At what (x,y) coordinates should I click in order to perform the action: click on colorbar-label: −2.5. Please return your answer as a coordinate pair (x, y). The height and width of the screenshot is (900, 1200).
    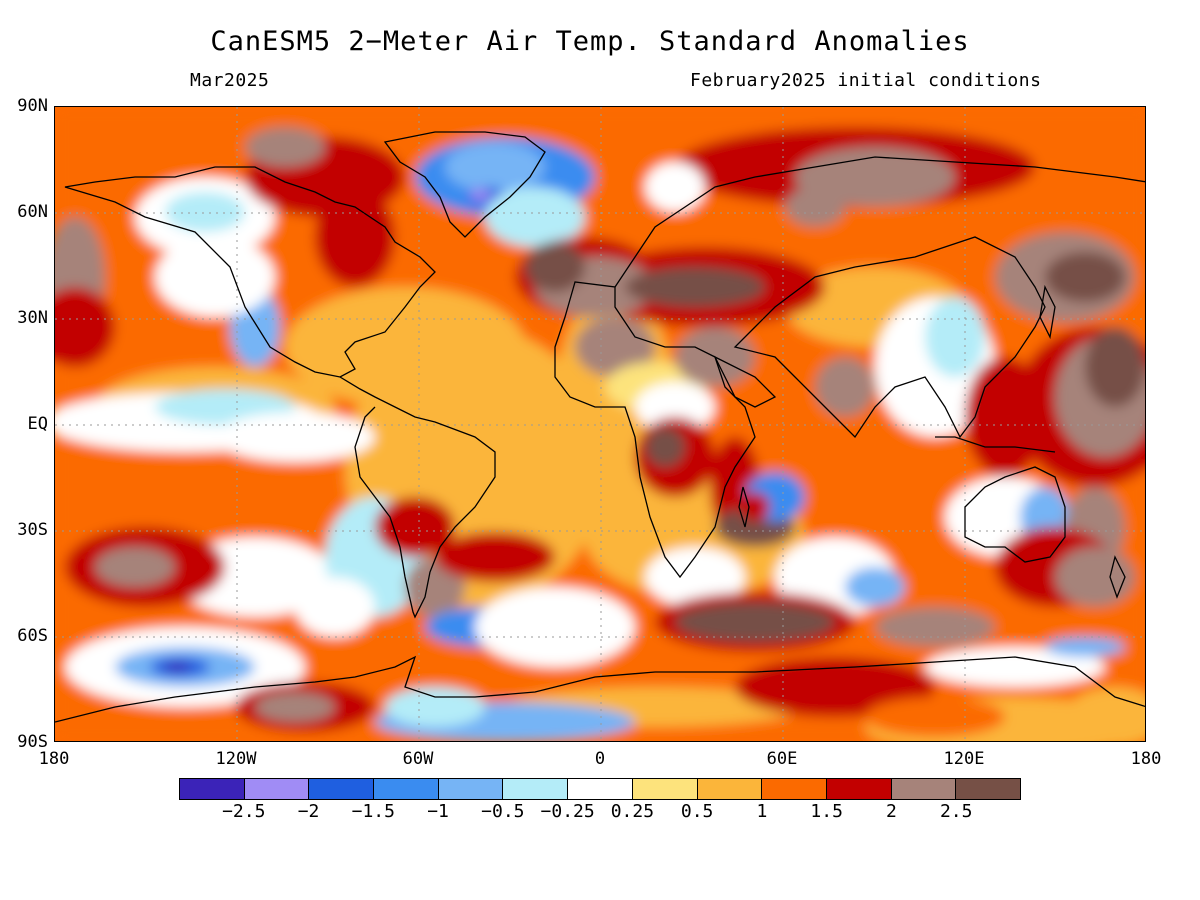
    Looking at the image, I should click on (244, 811).